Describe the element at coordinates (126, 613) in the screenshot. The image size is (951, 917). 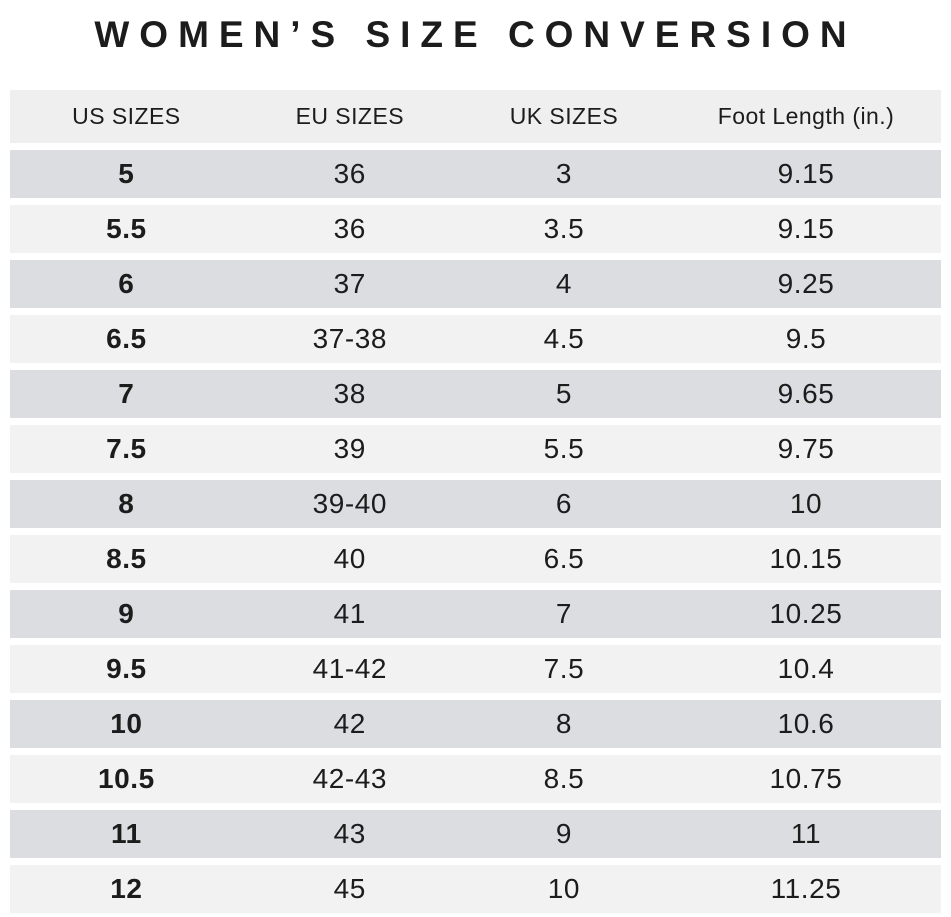
I see `us-size-cell: 9` at that location.